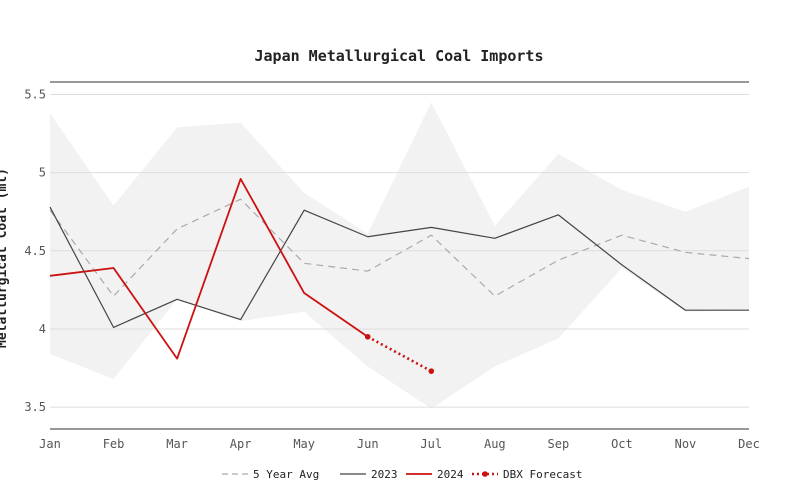 Image resolution: width=800 pixels, height=498 pixels. I want to click on y-tick-label: 3.5, so click(35, 407).